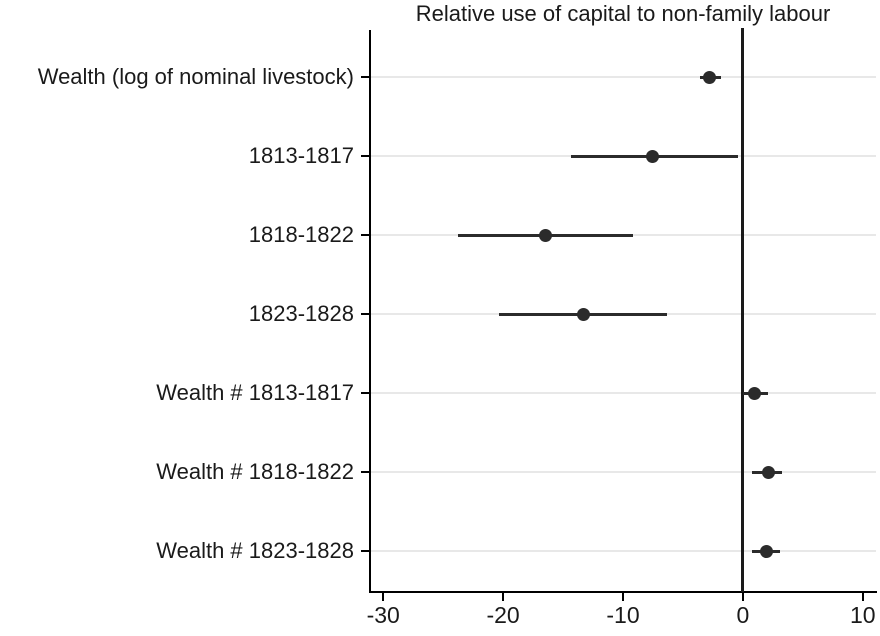 The image size is (880, 636). Describe the element at coordinates (743, 310) in the screenshot. I see `zero-reference-line` at that location.